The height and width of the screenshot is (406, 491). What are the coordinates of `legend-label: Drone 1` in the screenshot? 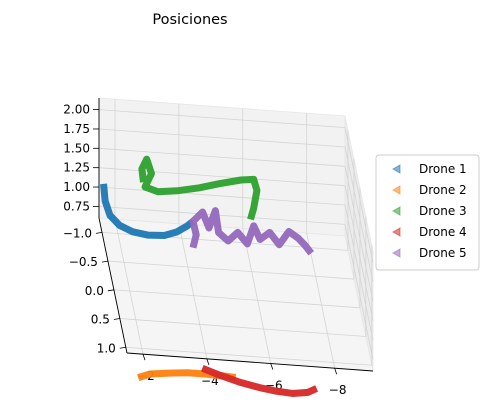 It's located at (443, 169).